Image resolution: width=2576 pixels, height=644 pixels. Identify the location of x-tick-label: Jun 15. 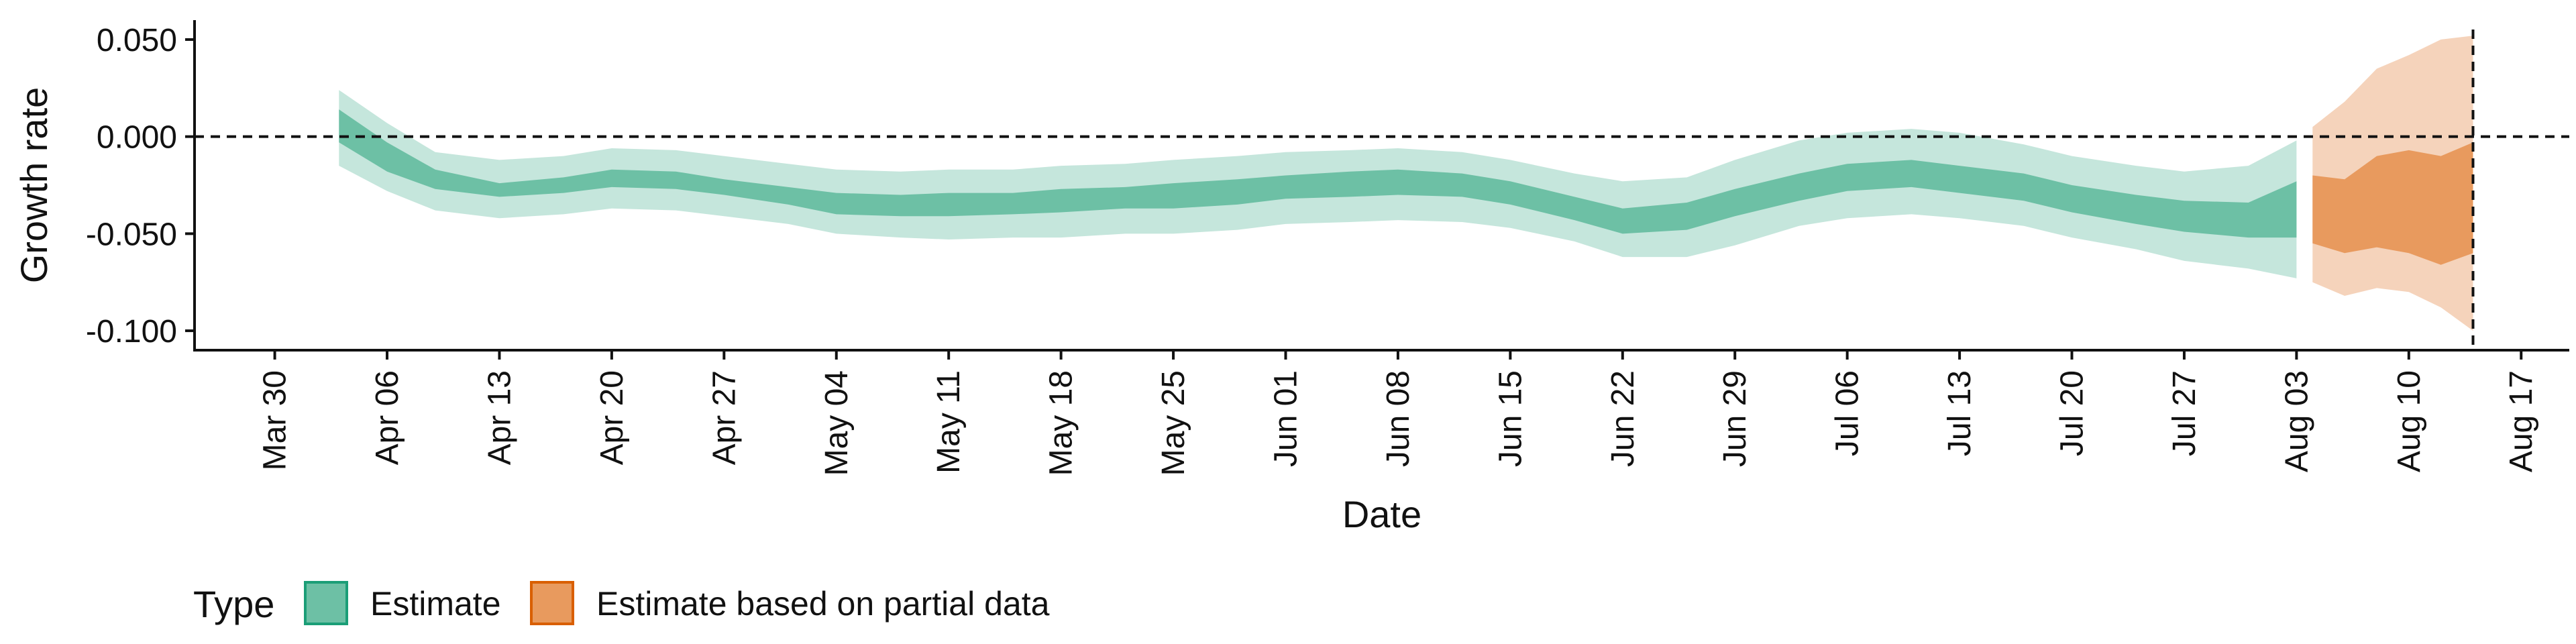
(1510, 418).